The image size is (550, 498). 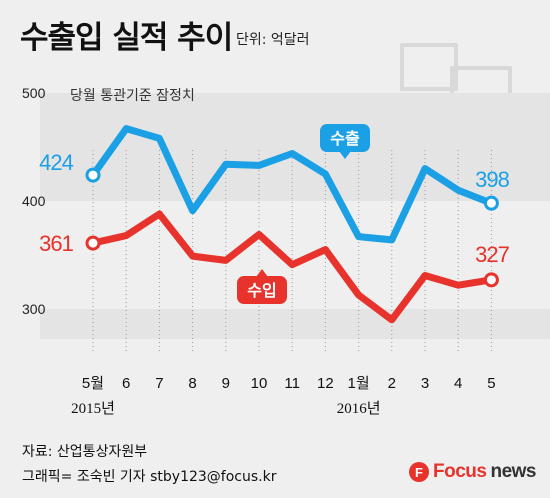 I want to click on chart-title: 수출입 실적 추이, so click(x=126, y=38).